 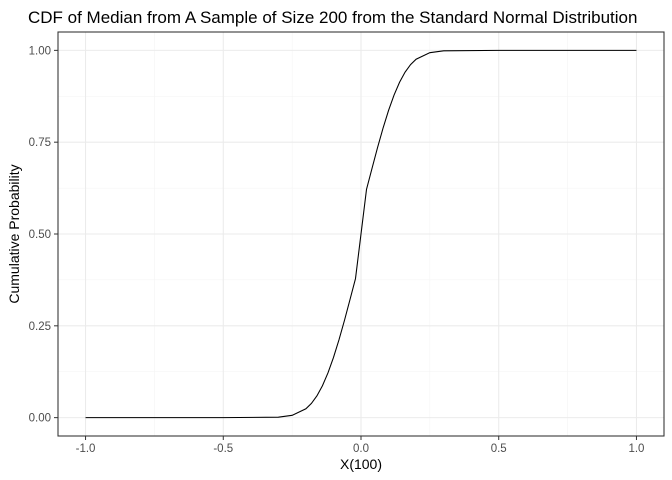 What do you see at coordinates (636, 449) in the screenshot?
I see `x-tick-label: 1.0` at bounding box center [636, 449].